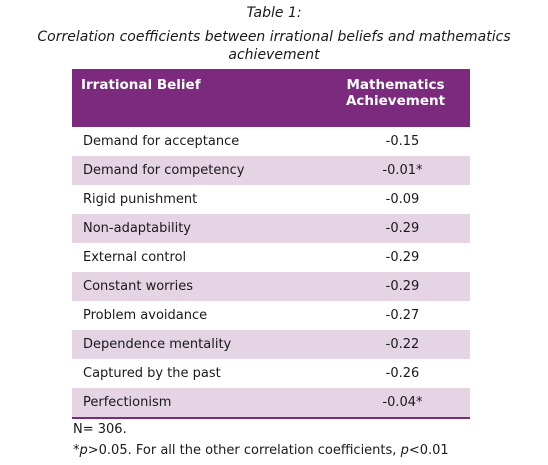  Describe the element at coordinates (100, 429) in the screenshot. I see `sample-size-note: N= 306.` at that location.